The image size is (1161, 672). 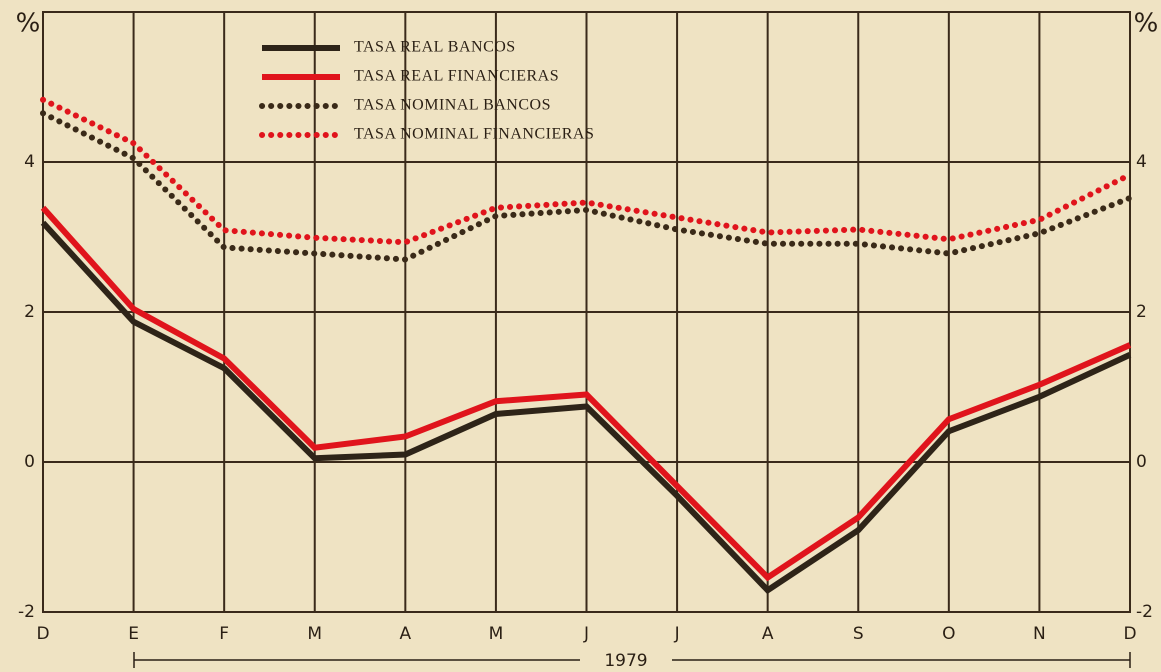 What do you see at coordinates (29, 462) in the screenshot?
I see `y-tick-label: 0` at bounding box center [29, 462].